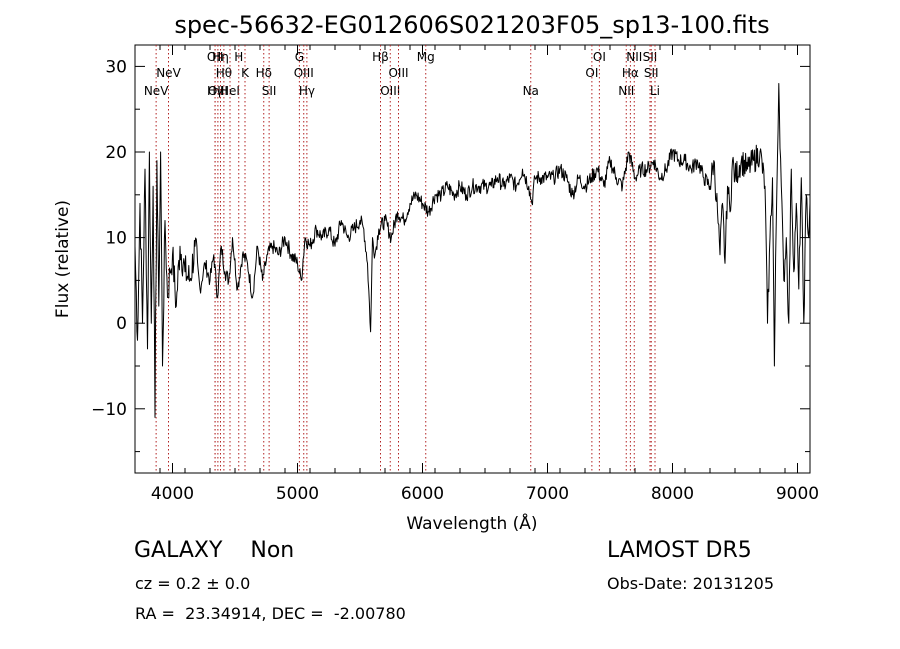 The image size is (900, 649). What do you see at coordinates (215, 57) in the screenshot?
I see `line-marker-label: OII` at bounding box center [215, 57].